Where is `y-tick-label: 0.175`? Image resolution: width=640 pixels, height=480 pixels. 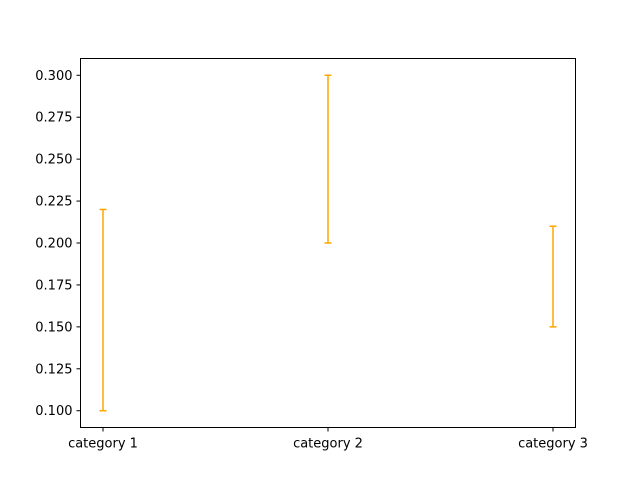 y-tick-label: 0.175 is located at coordinates (53, 285).